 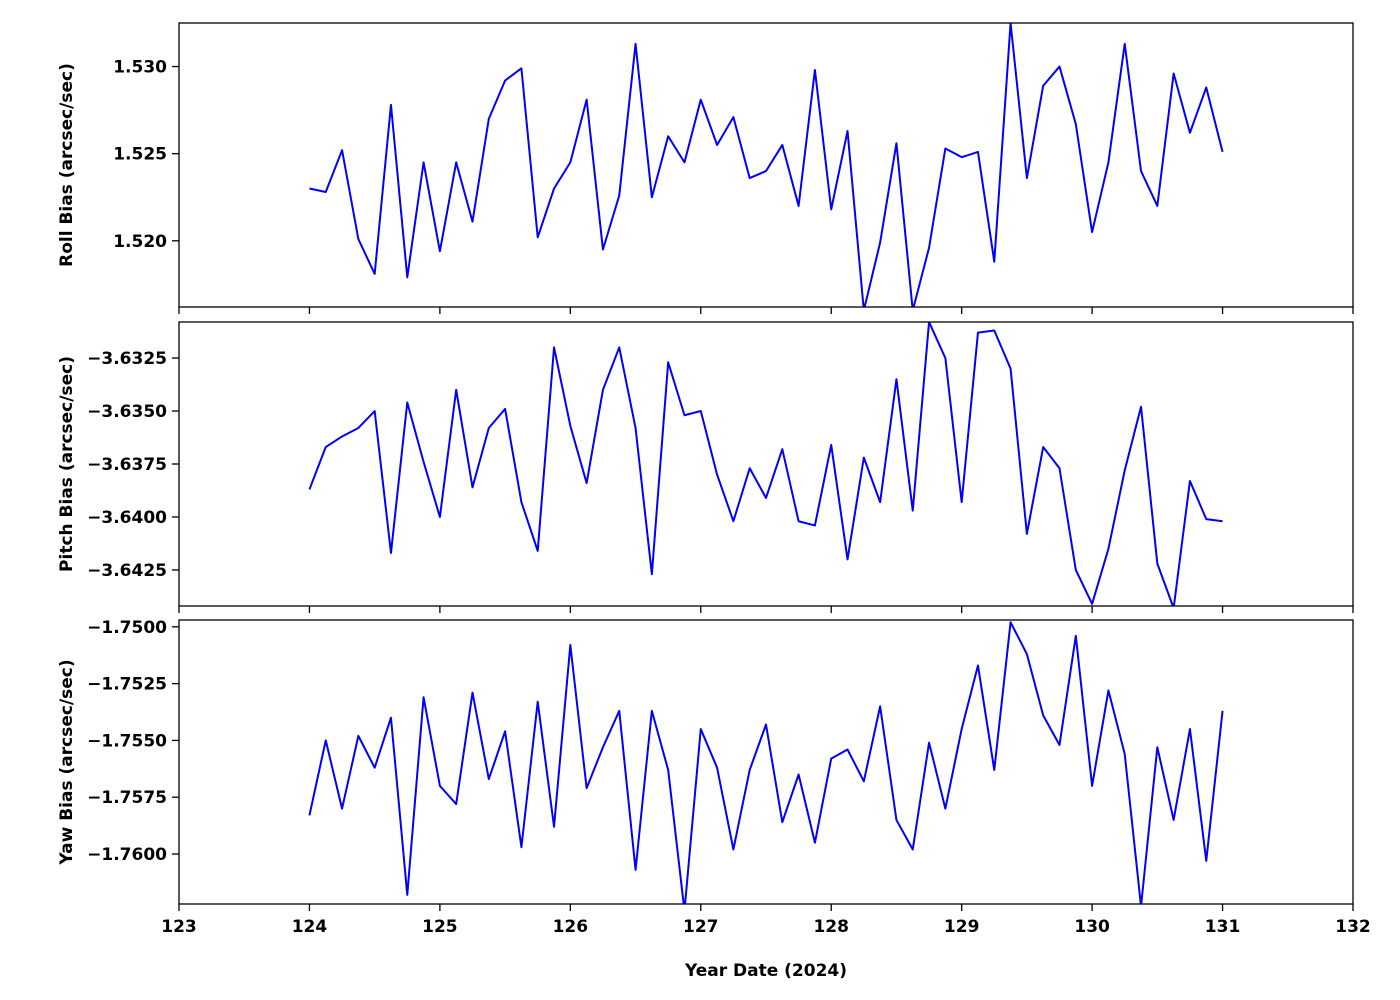 What do you see at coordinates (1092, 927) in the screenshot?
I see `x-tick-label: 130` at bounding box center [1092, 927].